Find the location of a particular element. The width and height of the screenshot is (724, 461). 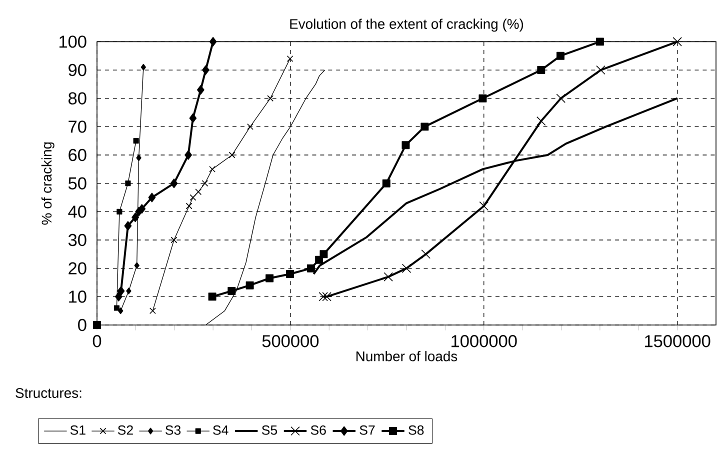

y-tick-label: 80 is located at coordinates (77, 98).